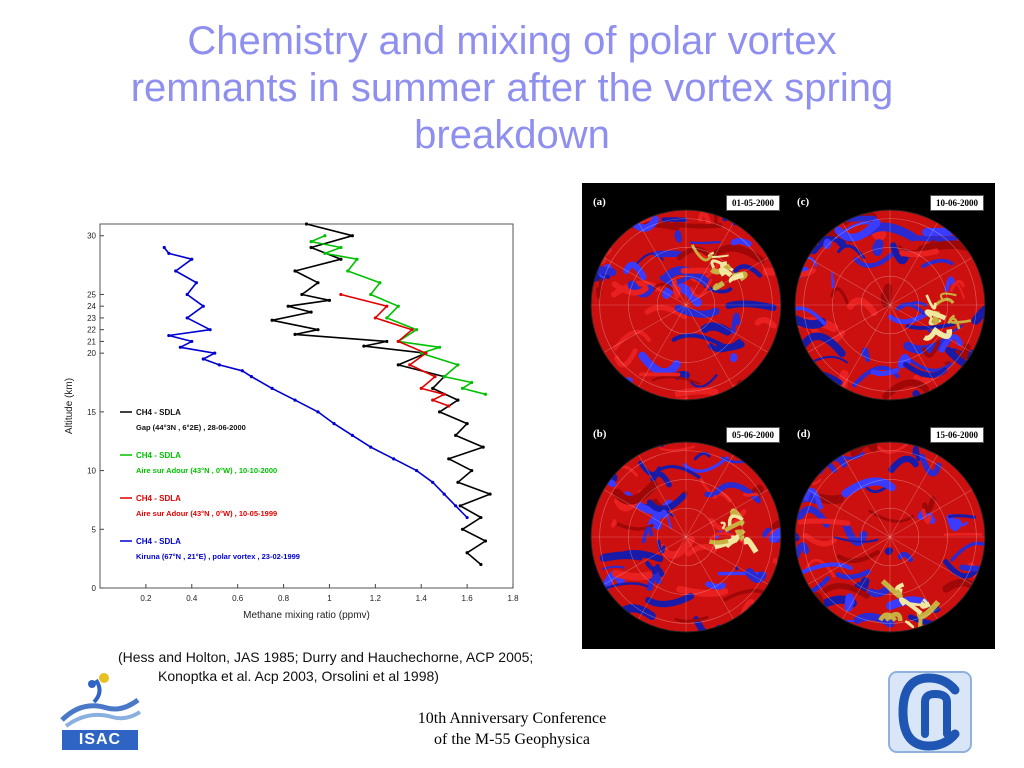 This screenshot has width=1024, height=768. I want to click on polar-map-image, so click(890, 537).